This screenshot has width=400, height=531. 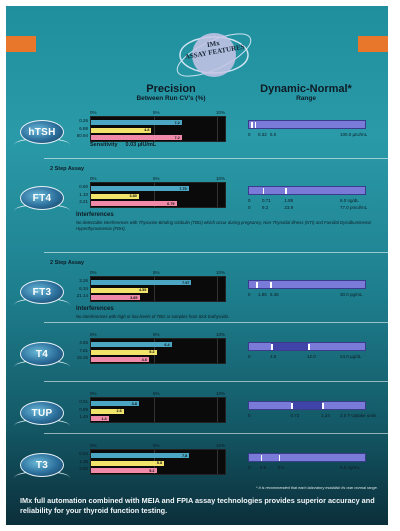 What do you see at coordinates (214, 55) in the screenshot?
I see `assay-features-starburst-icon` at bounding box center [214, 55].